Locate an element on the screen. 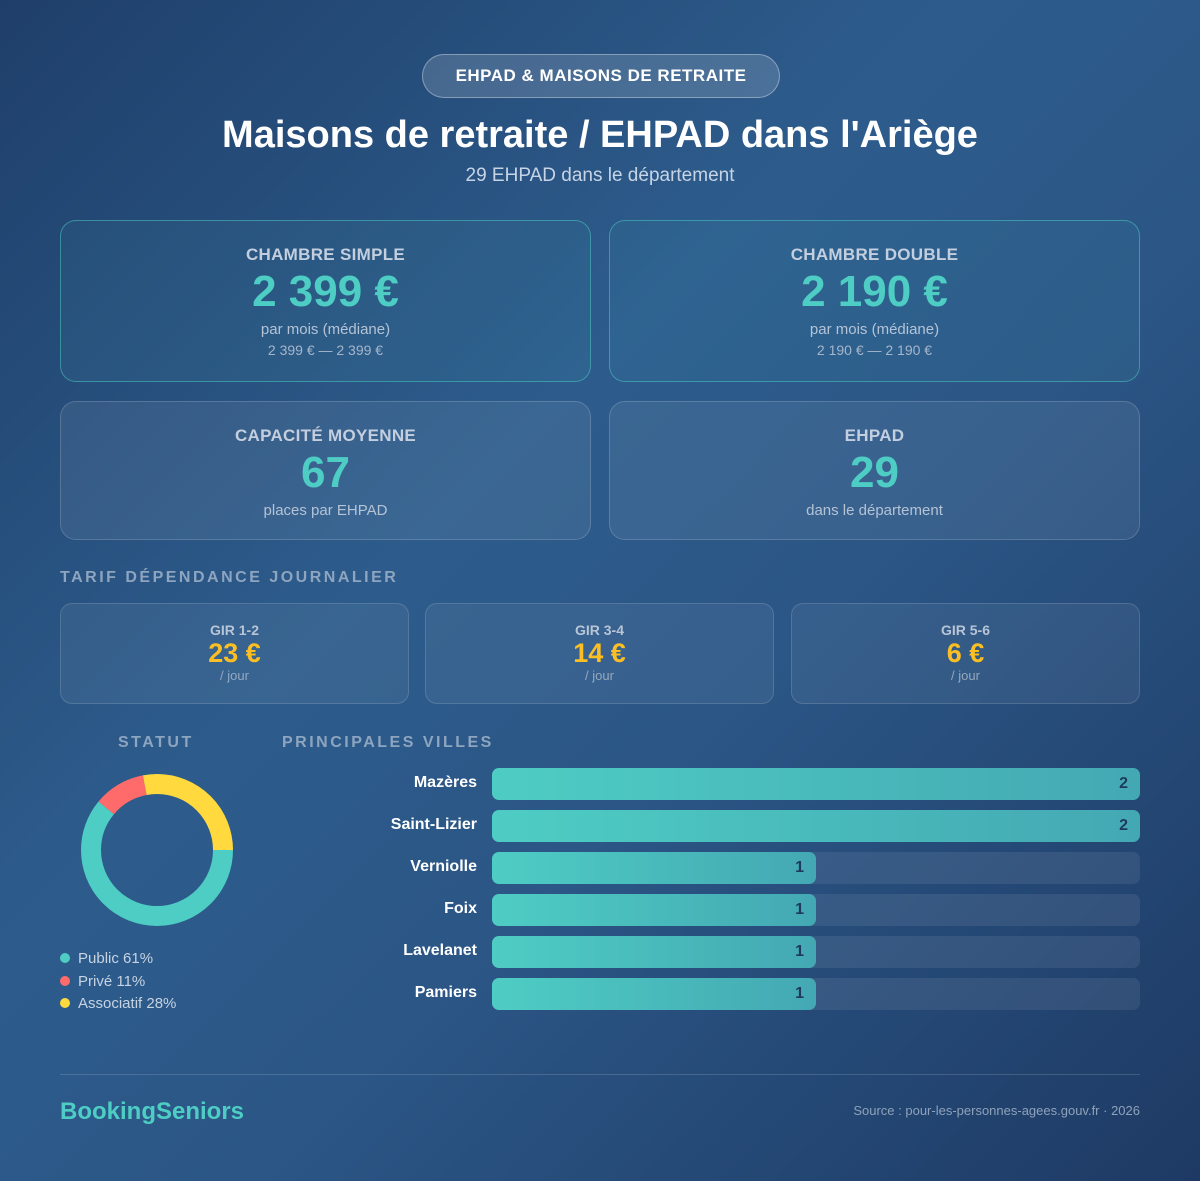 This screenshot has width=1200, height=1181. card-ehpad-count: EHPAD 29 dans le département is located at coordinates (874, 470).